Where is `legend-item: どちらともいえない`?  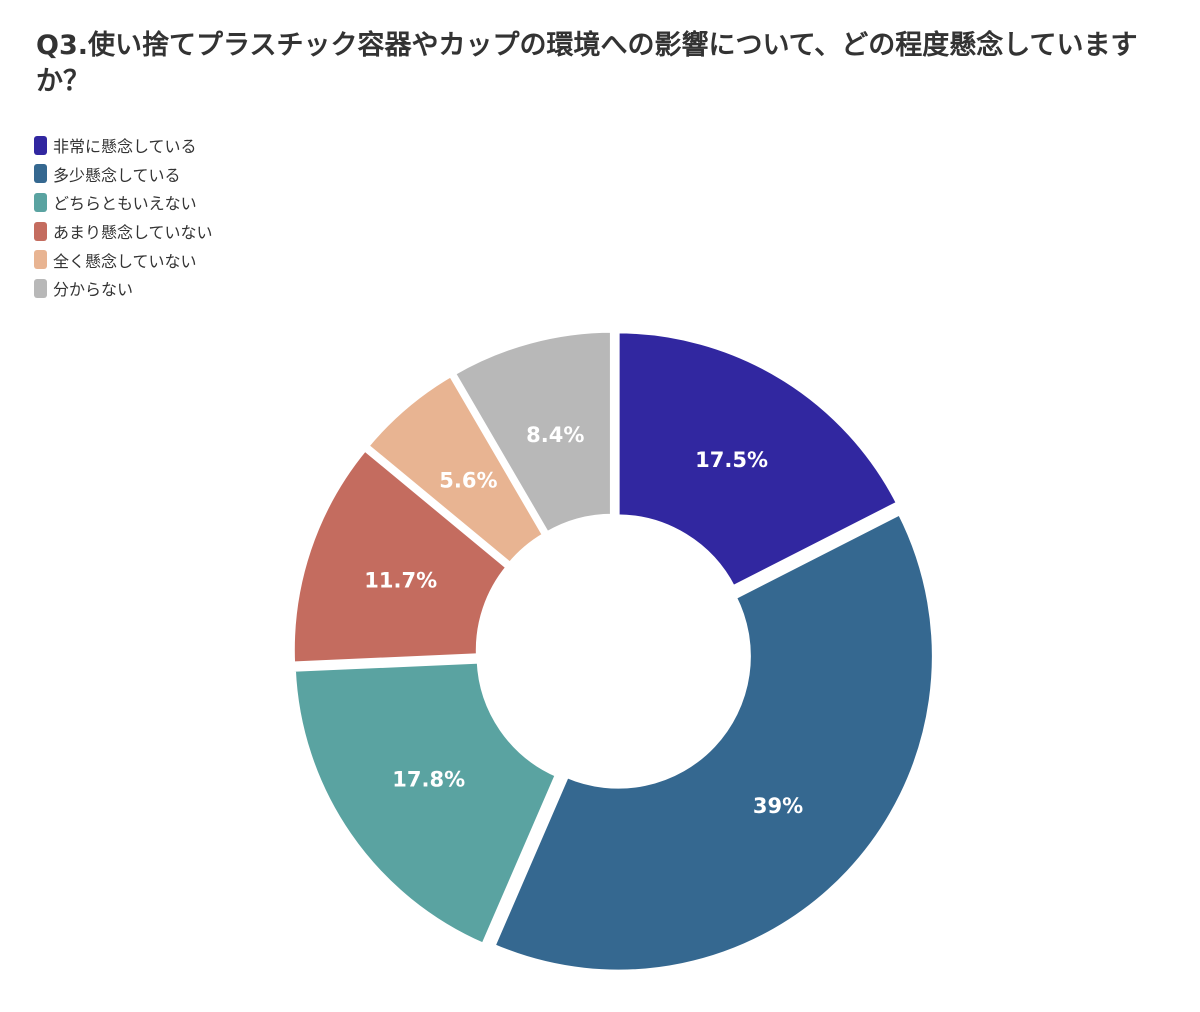
legend-item: どちらともいえない is located at coordinates (123, 202).